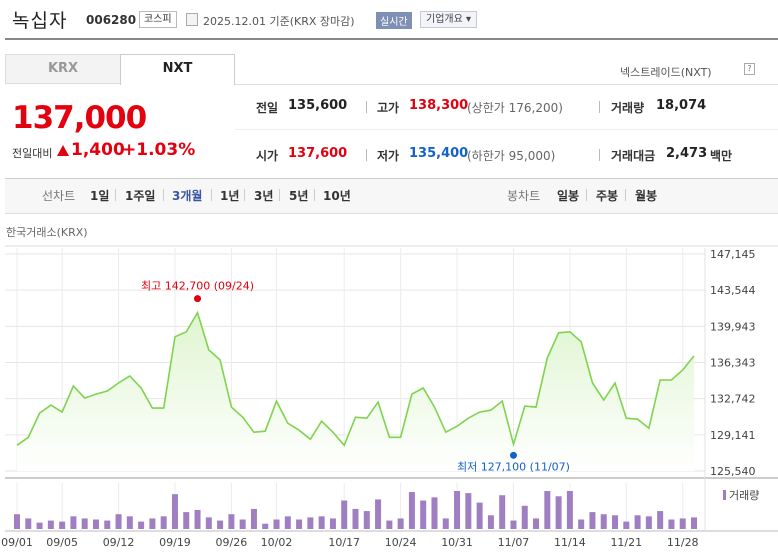  What do you see at coordinates (63, 69) in the screenshot?
I see `tab-krx: KRX` at bounding box center [63, 69].